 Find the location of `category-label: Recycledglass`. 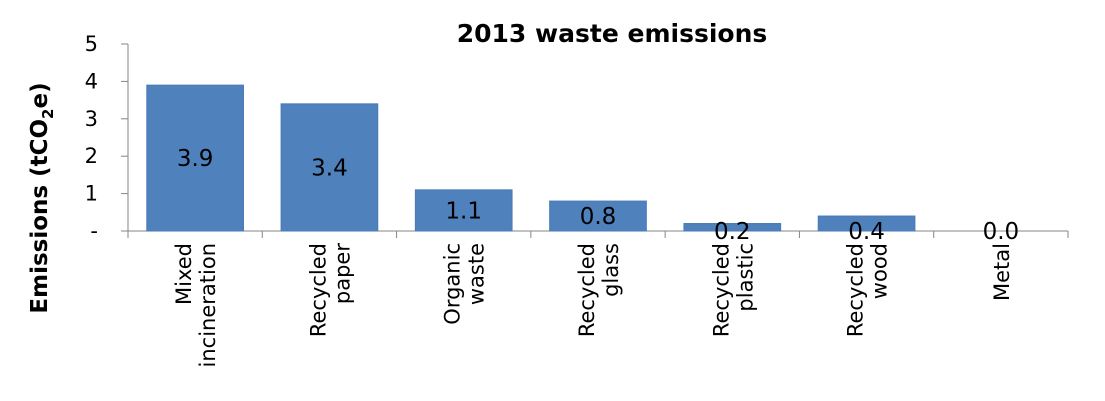

category-label: Recycledglass is located at coordinates (599, 290).